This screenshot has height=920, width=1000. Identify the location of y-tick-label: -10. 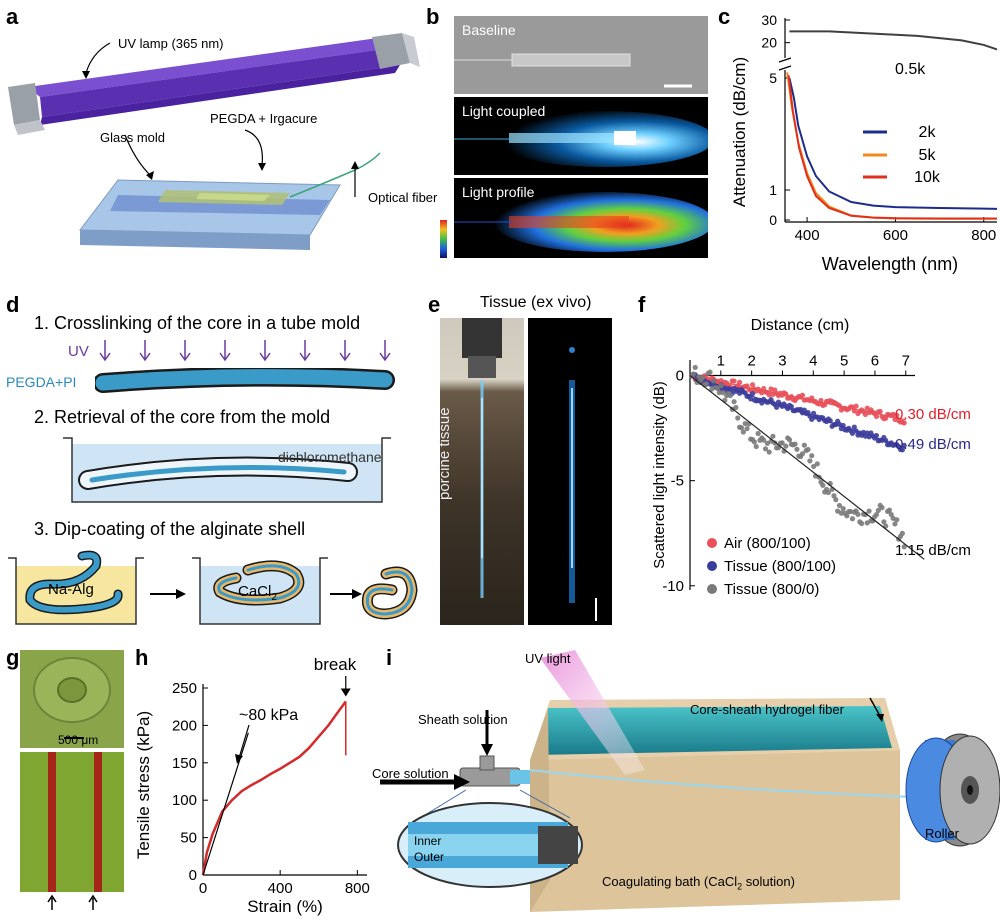
(673, 586).